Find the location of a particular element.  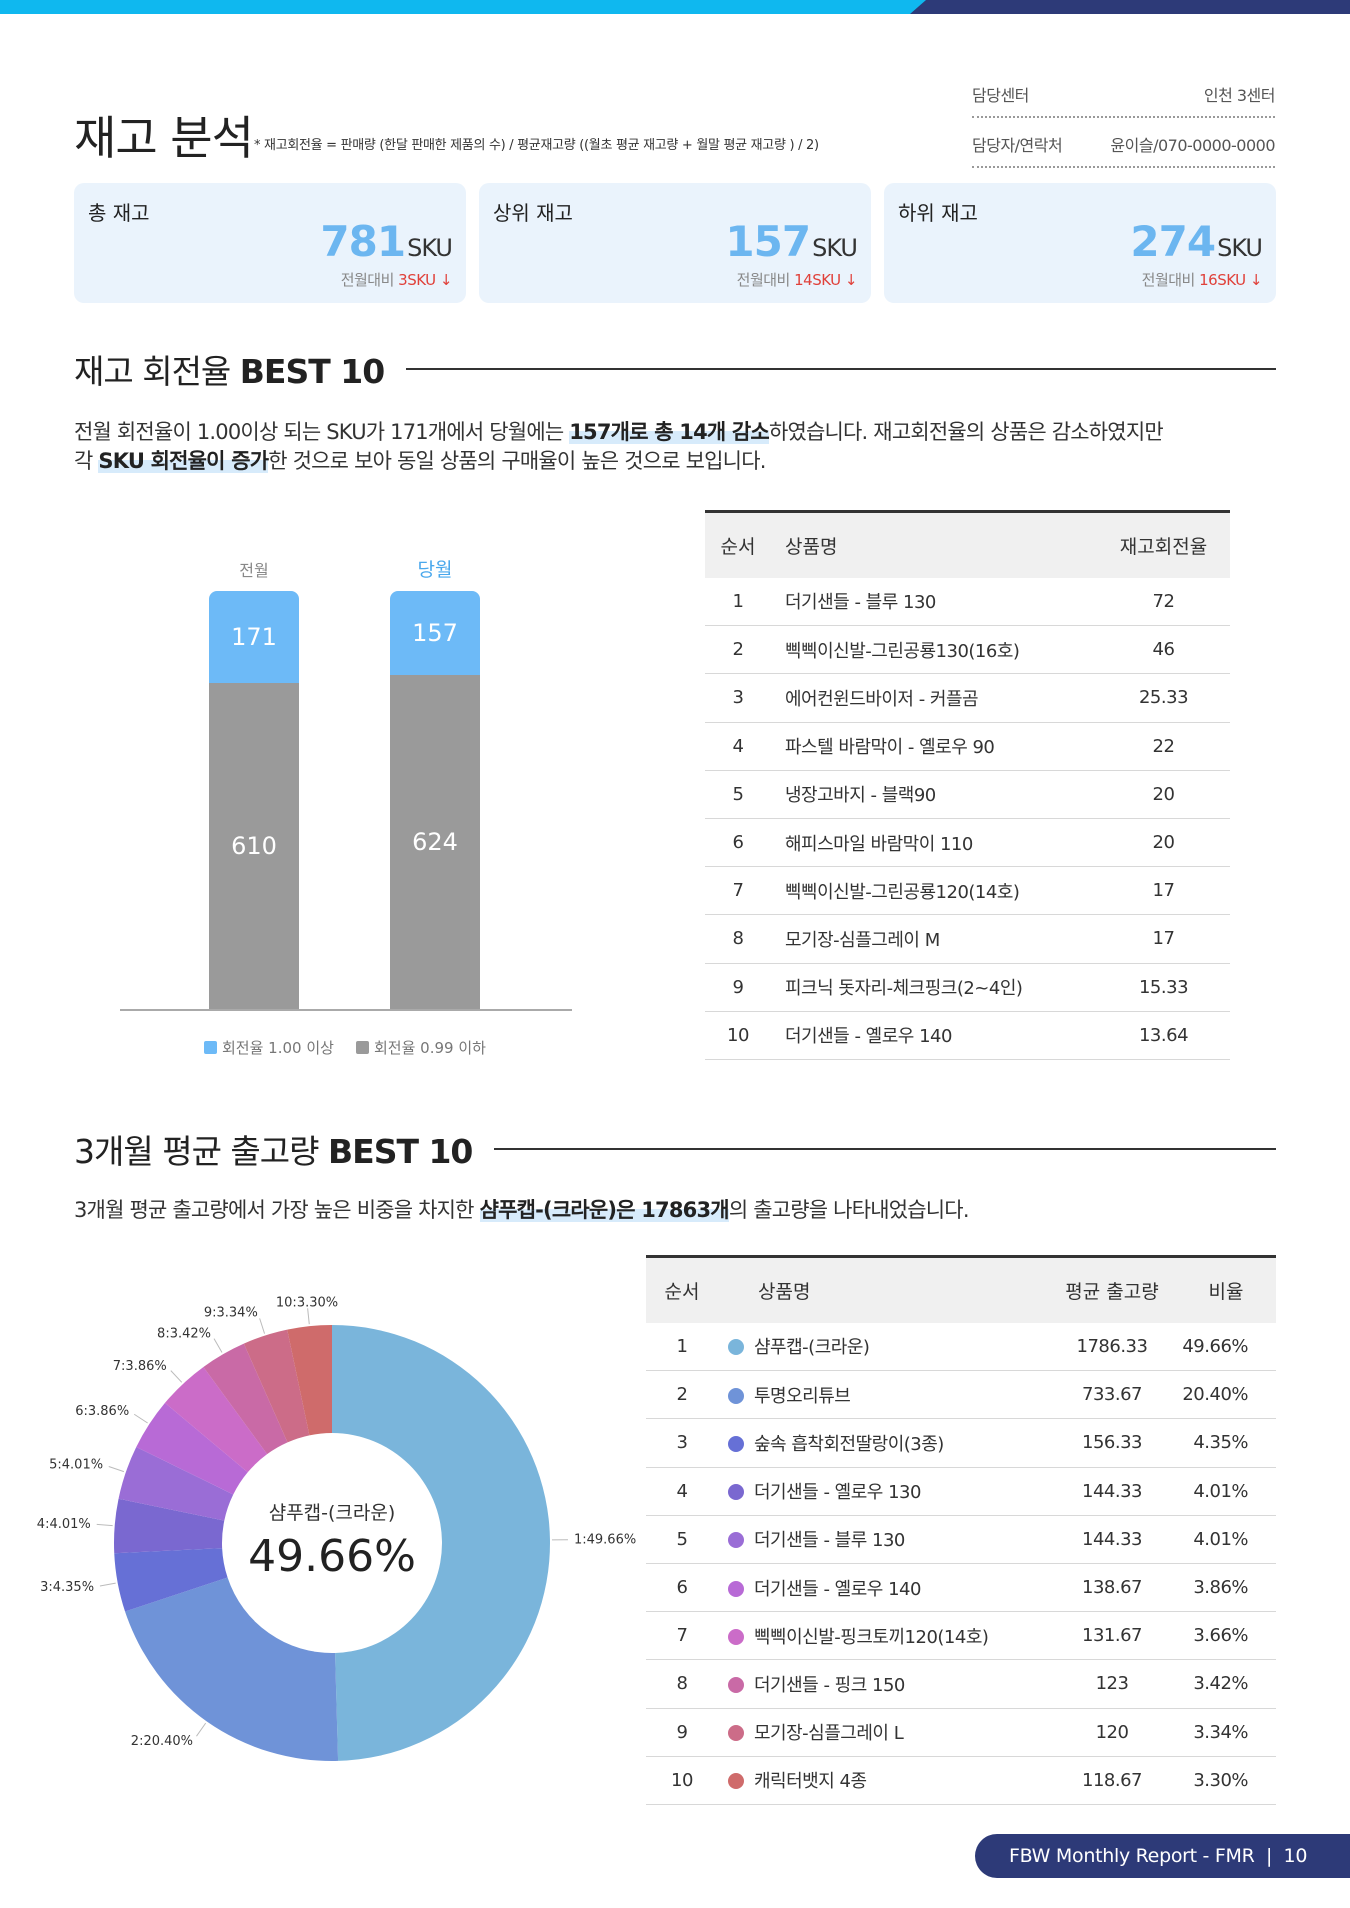

rank-cell: 7 is located at coordinates (682, 1636).